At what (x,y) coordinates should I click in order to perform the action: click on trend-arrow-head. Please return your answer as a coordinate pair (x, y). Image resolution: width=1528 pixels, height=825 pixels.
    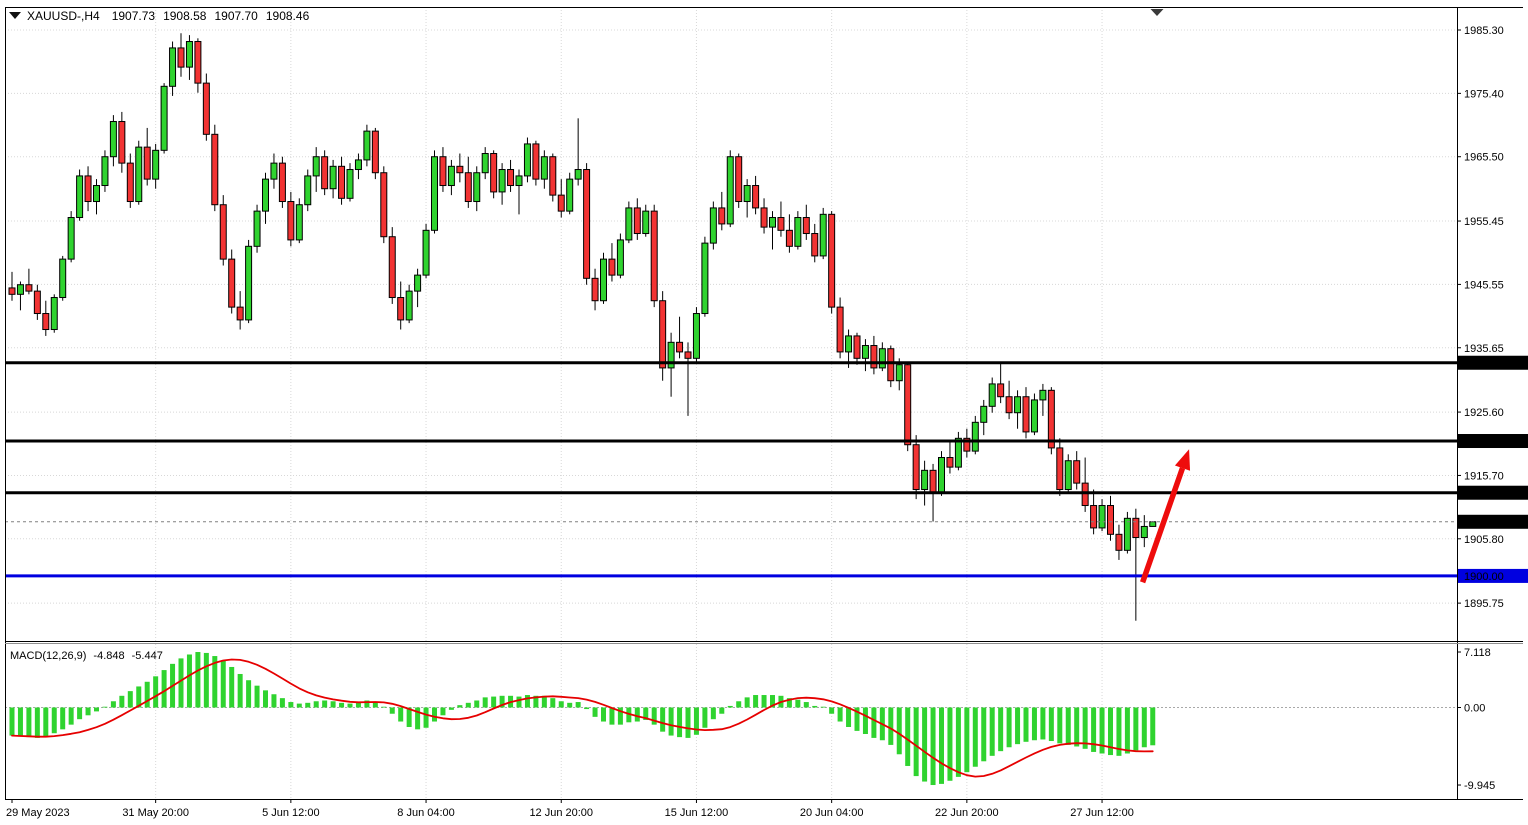
    Looking at the image, I should click on (1182, 460).